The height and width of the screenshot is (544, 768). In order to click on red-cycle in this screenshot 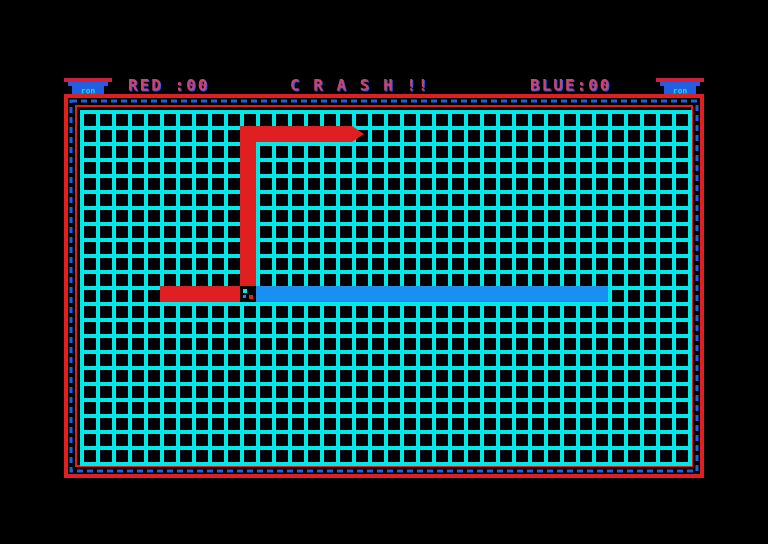, I will do `click(358, 134)`.